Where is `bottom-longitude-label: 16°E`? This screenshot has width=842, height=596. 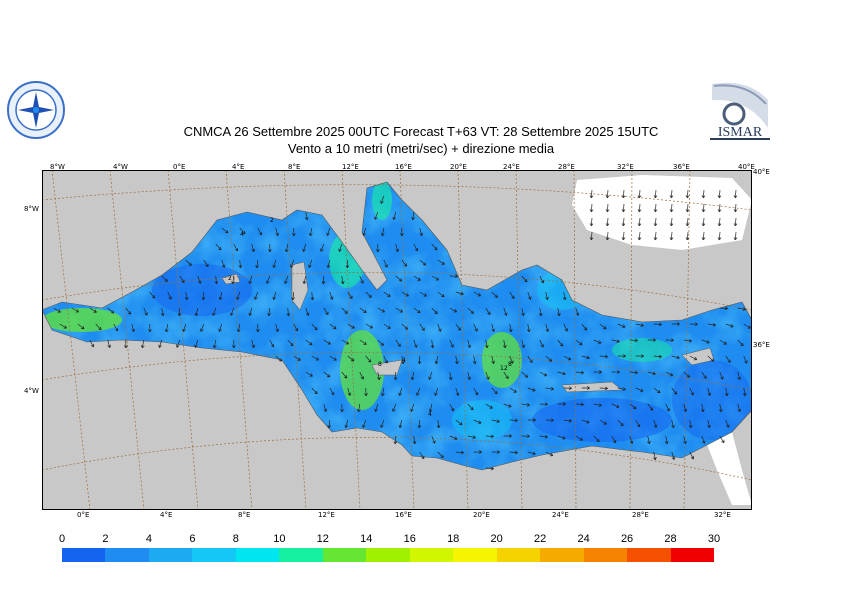
bottom-longitude-label: 16°E is located at coordinates (403, 515).